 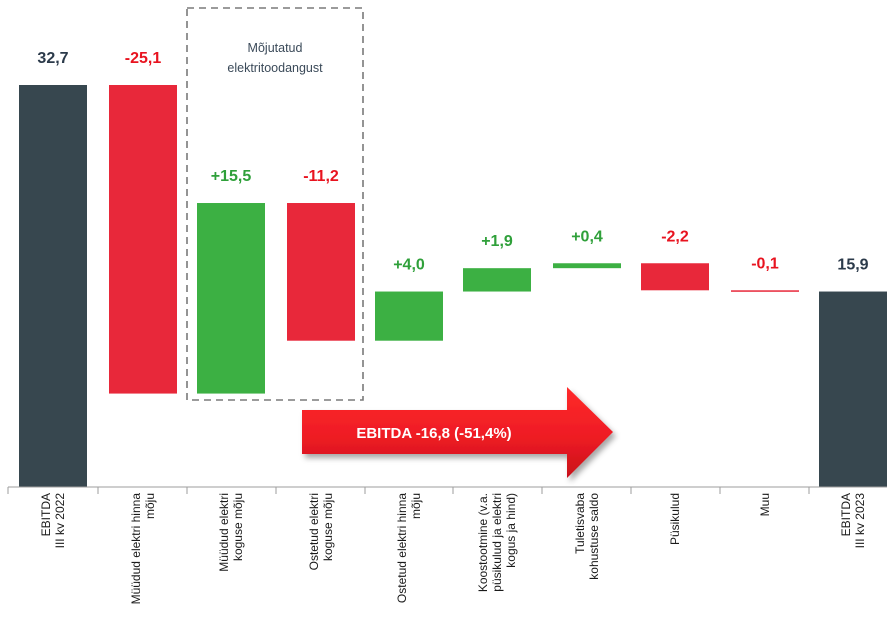 What do you see at coordinates (860, 521) in the screenshot?
I see `category-label-10-line-2: III kv 2023` at bounding box center [860, 521].